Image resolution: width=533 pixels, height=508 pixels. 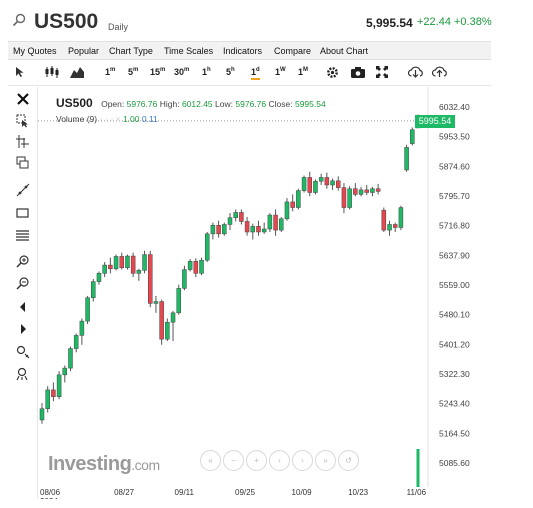 What do you see at coordinates (280, 72) in the screenshot?
I see `timeframe-1w: 1W` at bounding box center [280, 72].